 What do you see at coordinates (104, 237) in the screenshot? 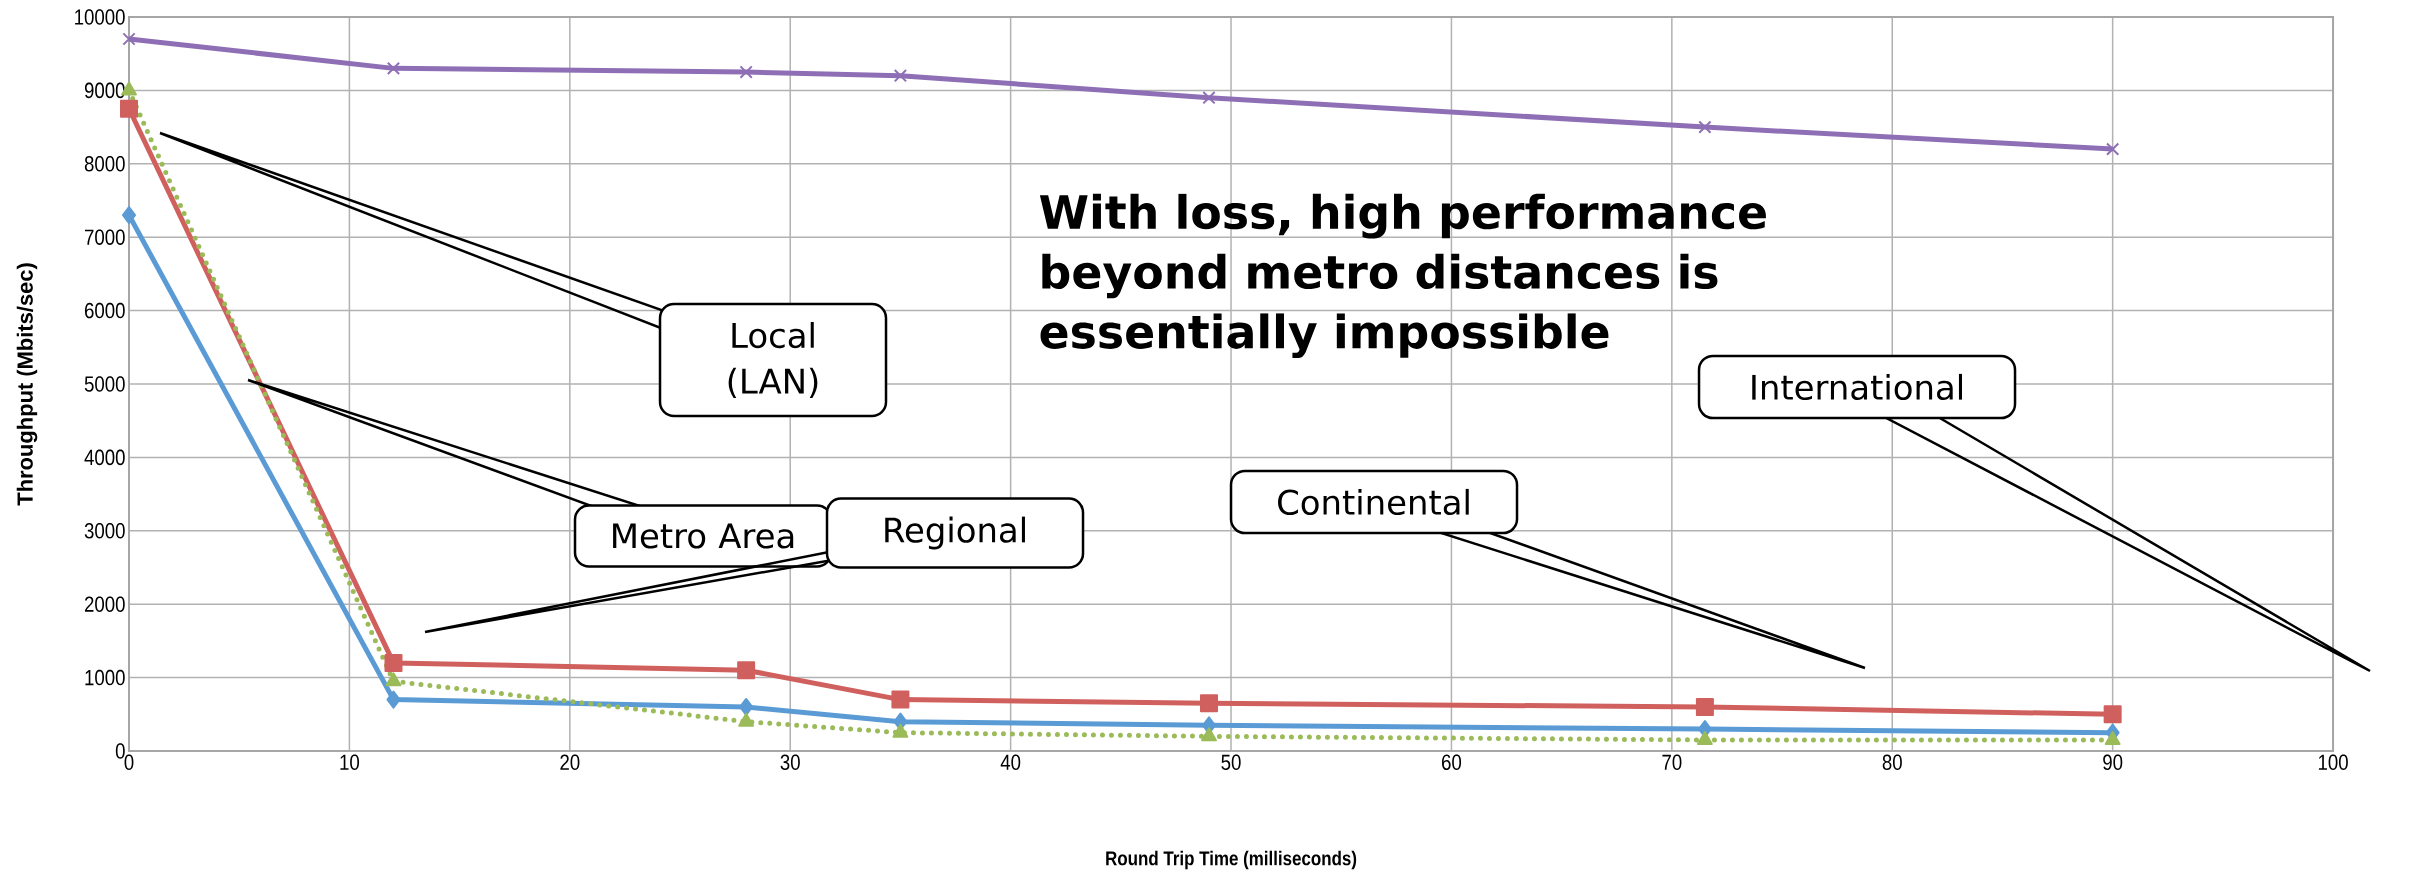
I see `y-tick-label: 7000` at bounding box center [104, 237].